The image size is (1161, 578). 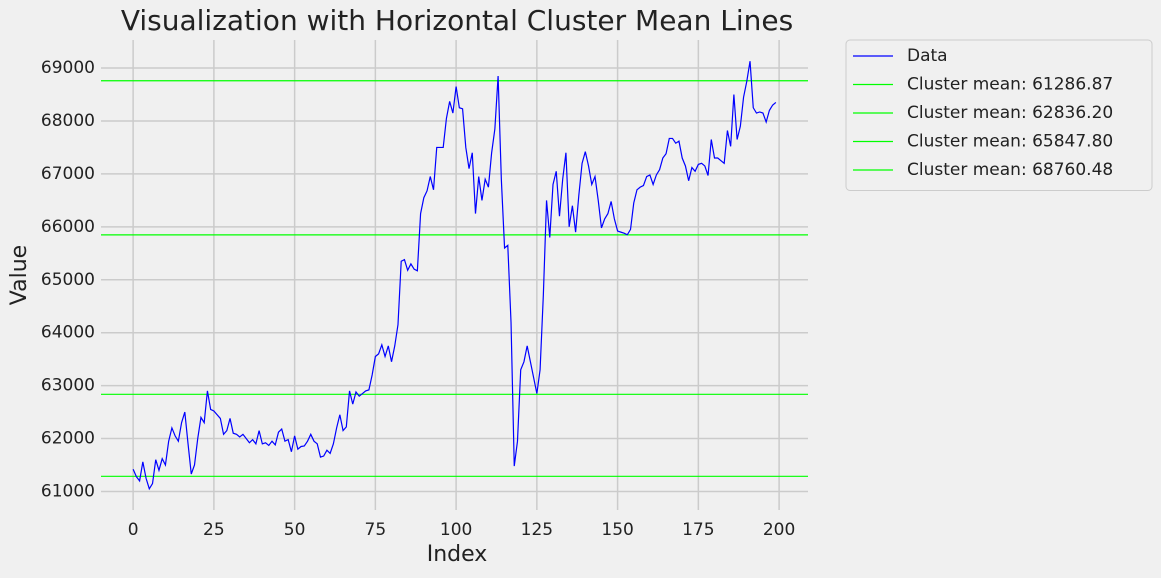 I want to click on y-tick-label: 62000, so click(x=68, y=439).